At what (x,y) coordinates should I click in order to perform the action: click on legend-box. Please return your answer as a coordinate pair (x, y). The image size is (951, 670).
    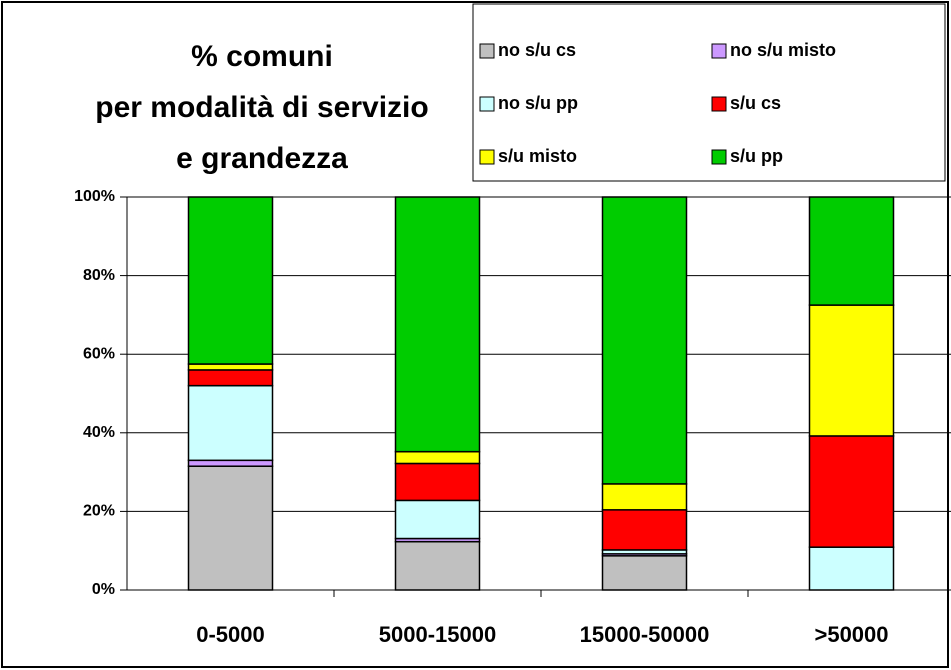
    Looking at the image, I should click on (709, 92).